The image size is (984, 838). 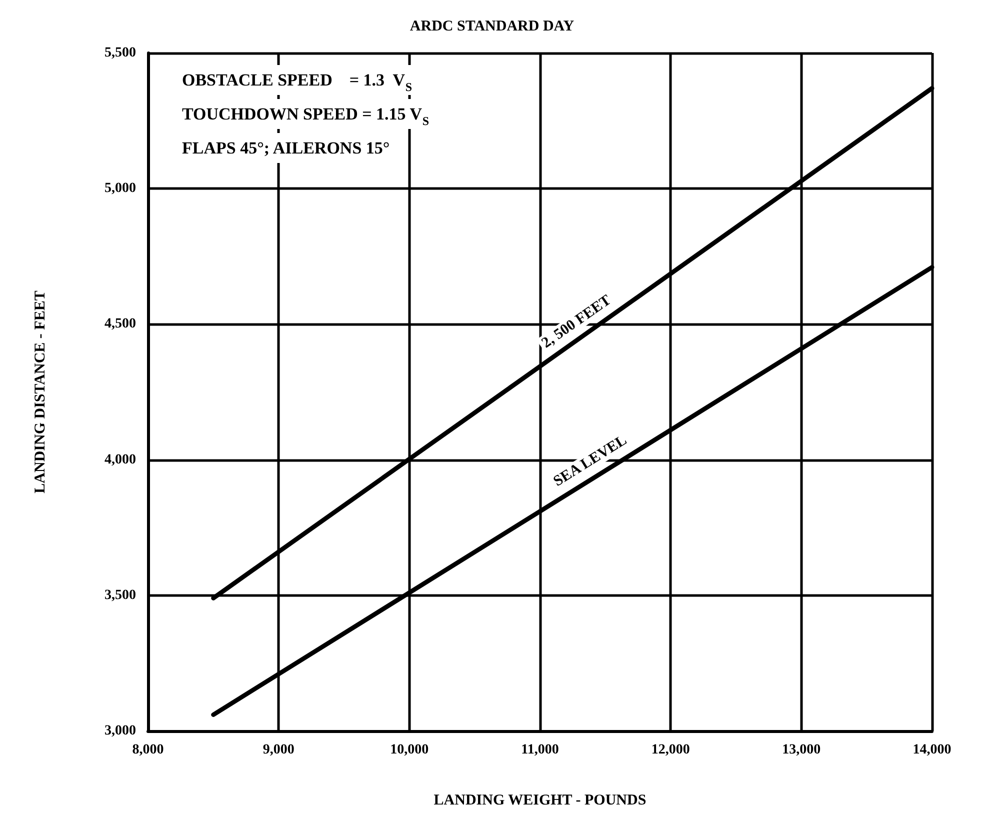 What do you see at coordinates (286, 148) in the screenshot?
I see `annotation: FLAPS 45°; AILERONS 15°` at bounding box center [286, 148].